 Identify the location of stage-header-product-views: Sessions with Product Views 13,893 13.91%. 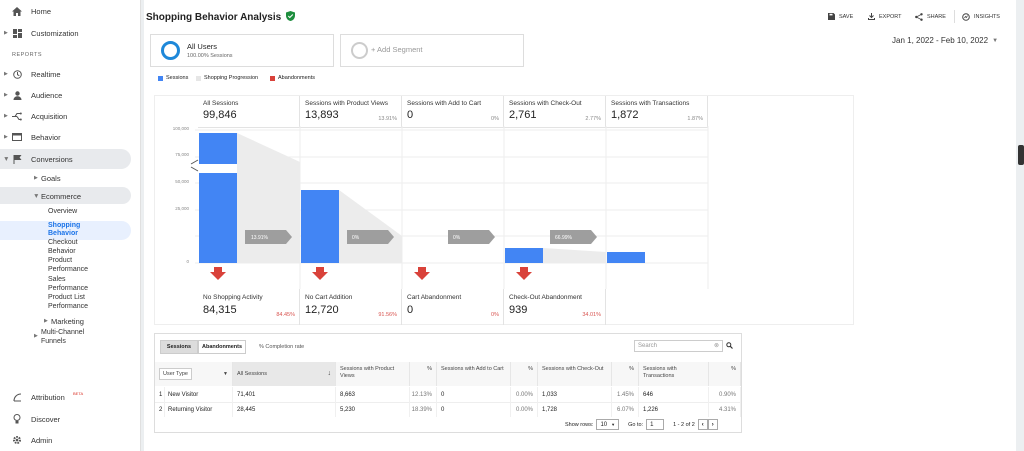
(351, 112).